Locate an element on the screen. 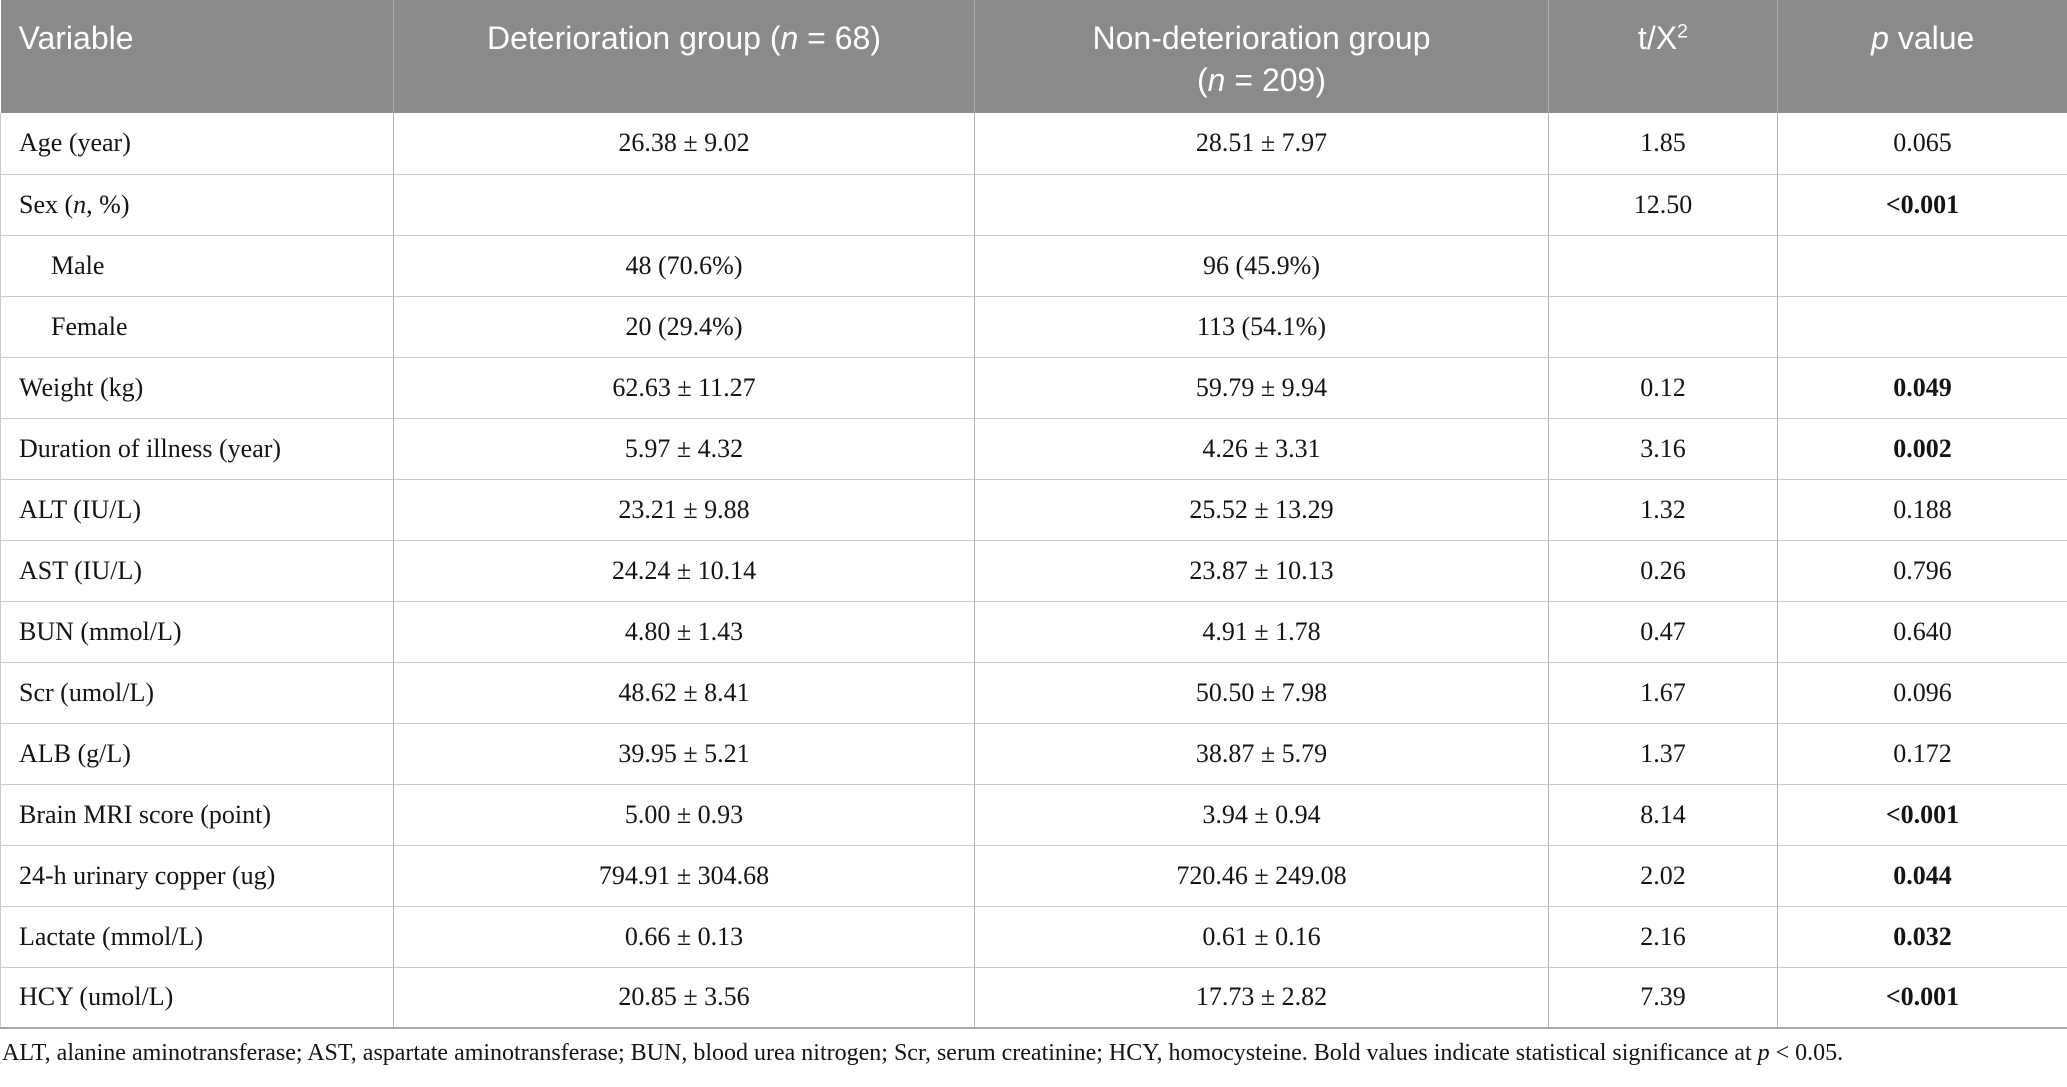  cell-non-deterioration: 38.87 ± 5.79 is located at coordinates (1261, 753).